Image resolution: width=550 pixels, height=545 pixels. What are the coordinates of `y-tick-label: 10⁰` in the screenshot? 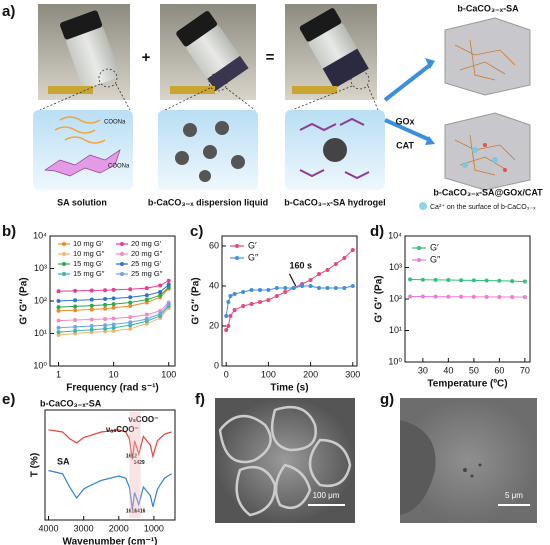 It's located at (40, 365).